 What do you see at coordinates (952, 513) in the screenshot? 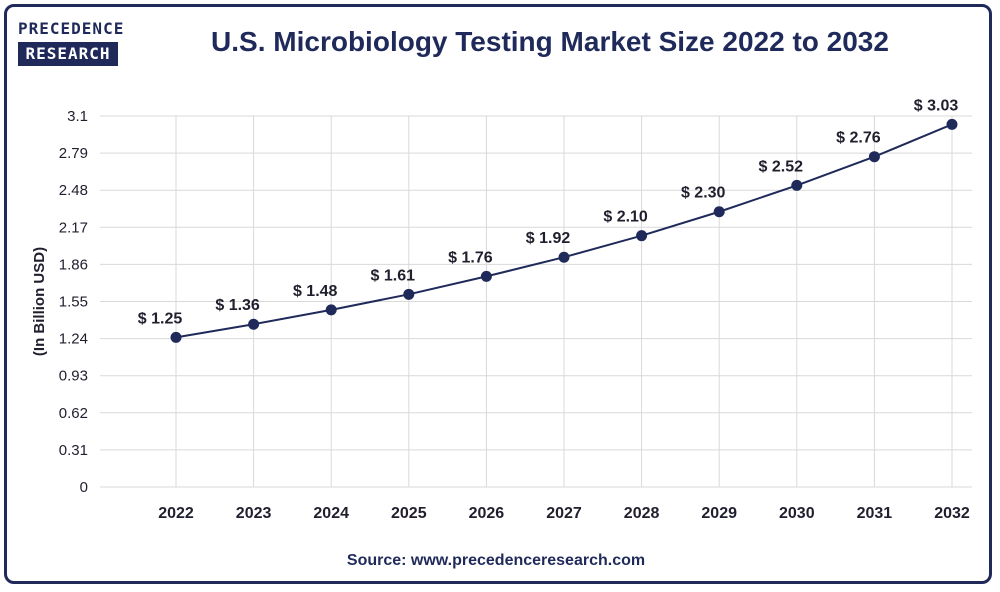
I see `x-tick-label: 2032` at bounding box center [952, 513].